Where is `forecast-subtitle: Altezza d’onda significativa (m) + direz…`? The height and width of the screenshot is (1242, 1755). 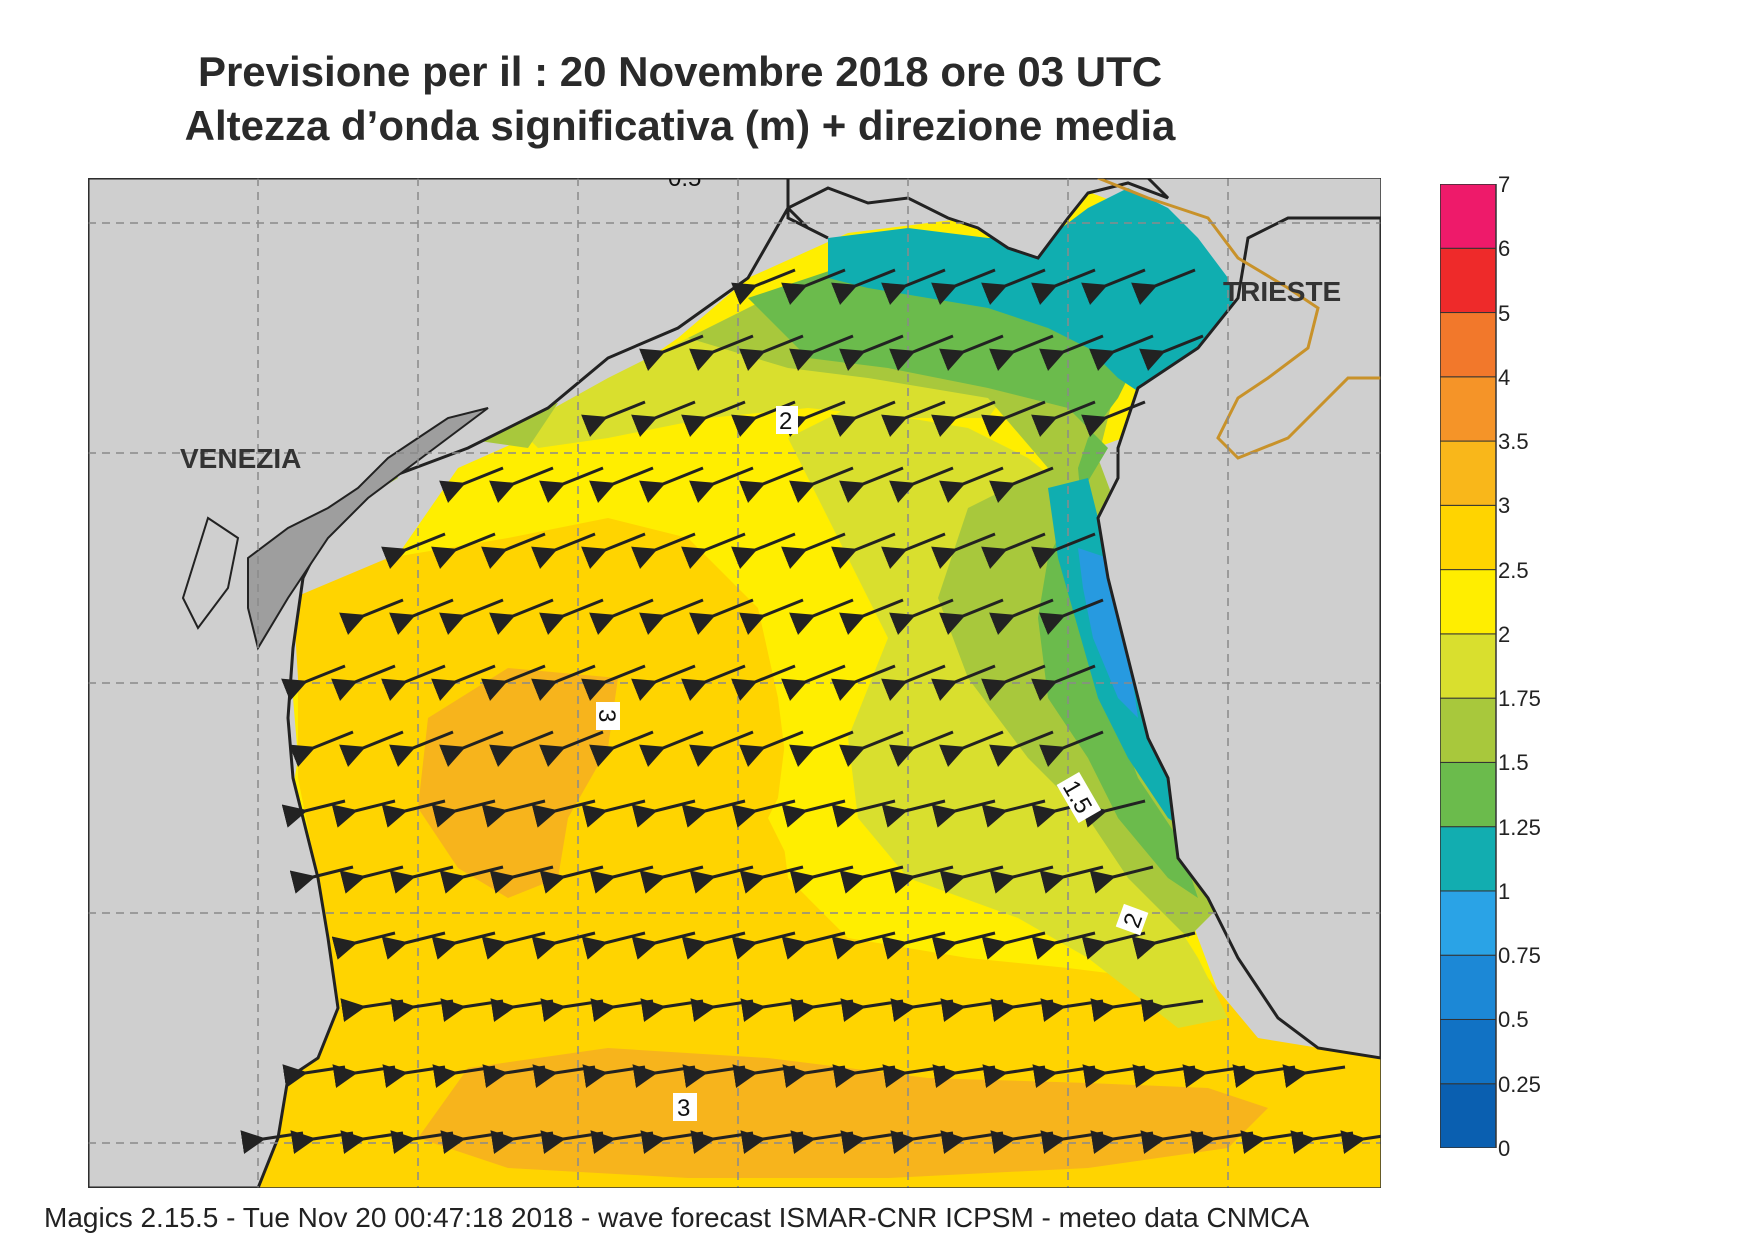
forecast-subtitle: Altezza d’onda significativa (m) + direz… is located at coordinates (680, 125).